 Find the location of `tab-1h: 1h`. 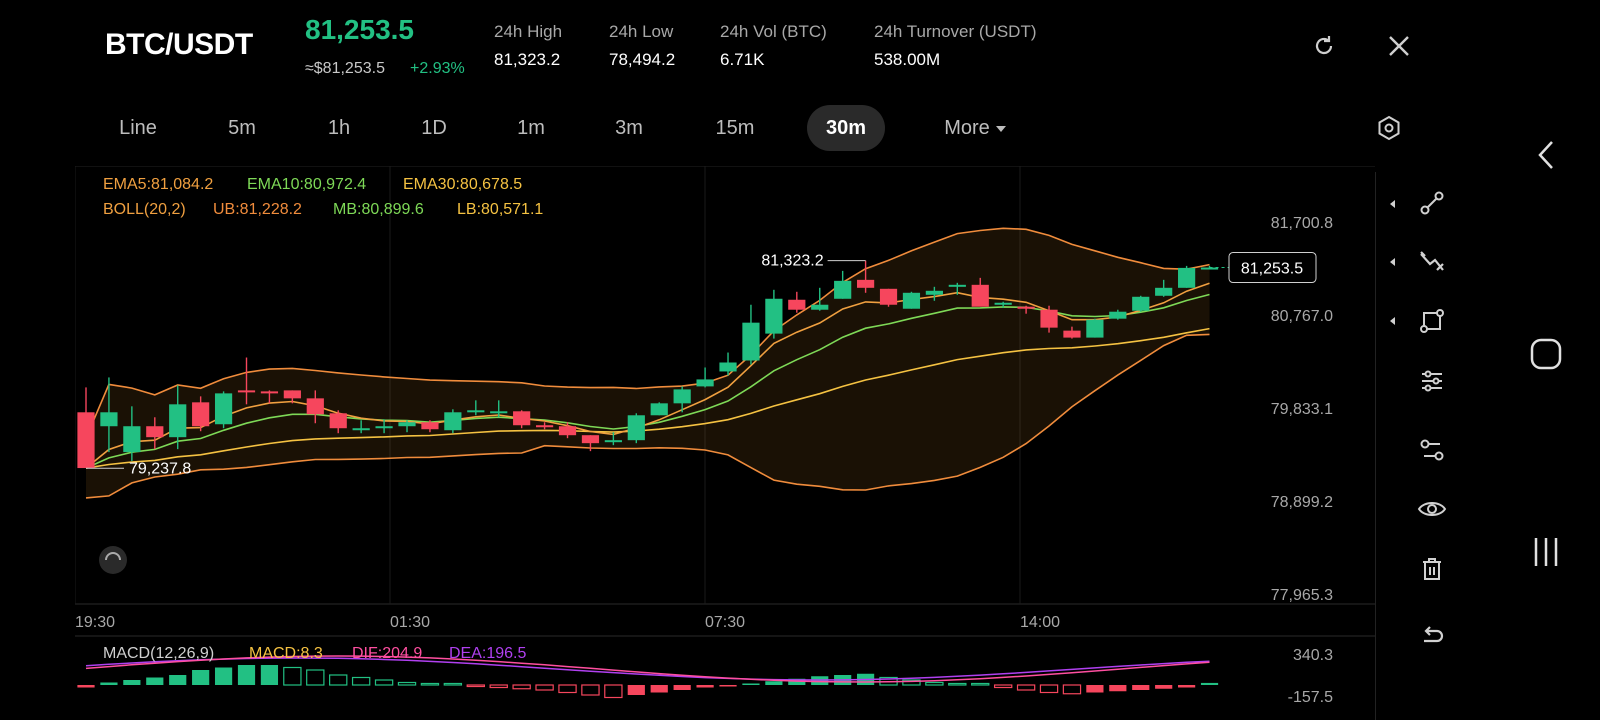

tab-1h: 1h is located at coordinates (339, 128).